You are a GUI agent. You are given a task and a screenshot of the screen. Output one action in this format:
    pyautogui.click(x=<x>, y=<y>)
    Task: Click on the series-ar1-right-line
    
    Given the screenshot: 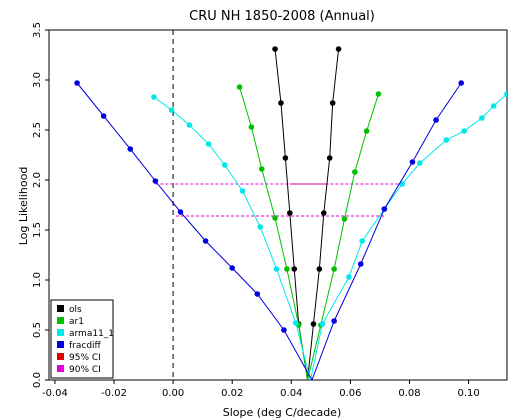 What is the action you would take?
    pyautogui.click(x=343, y=236)
    